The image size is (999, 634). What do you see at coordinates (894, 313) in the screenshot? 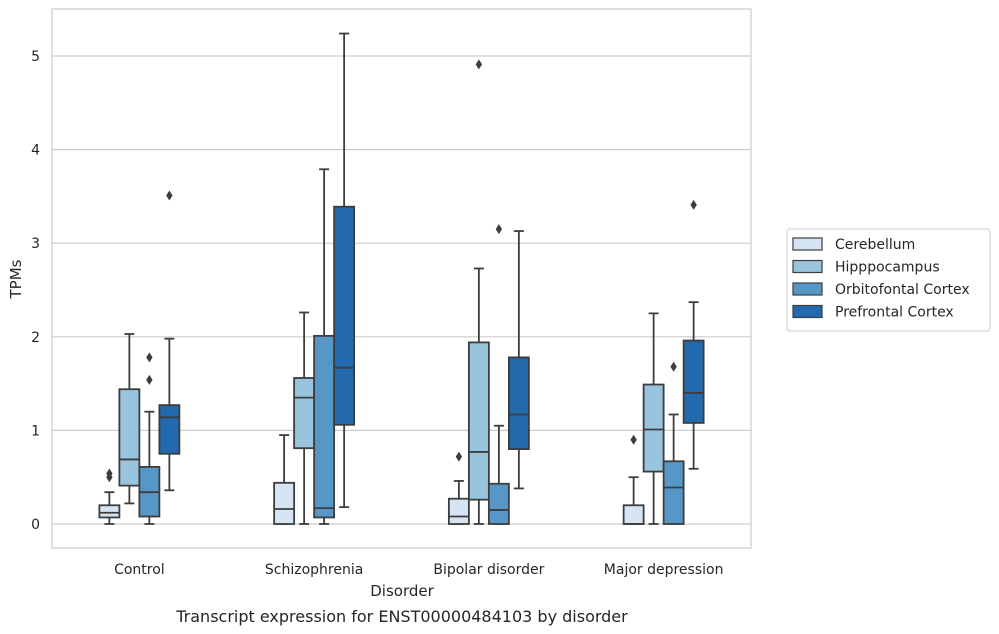
I see `legend-label: Prefrontal Cortex` at bounding box center [894, 313].